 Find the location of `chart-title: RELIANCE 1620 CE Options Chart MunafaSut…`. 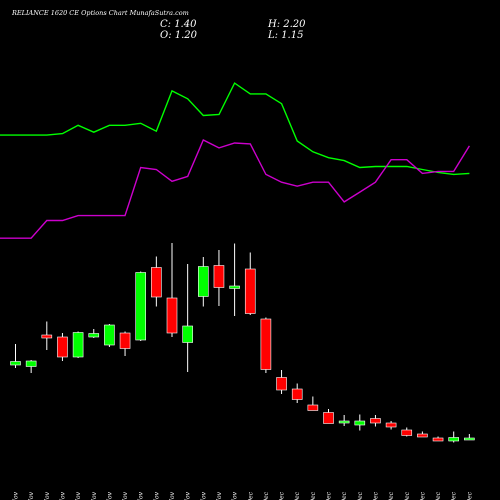

chart-title: RELIANCE 1620 CE Options Chart MunafaSut… is located at coordinates (100, 13).